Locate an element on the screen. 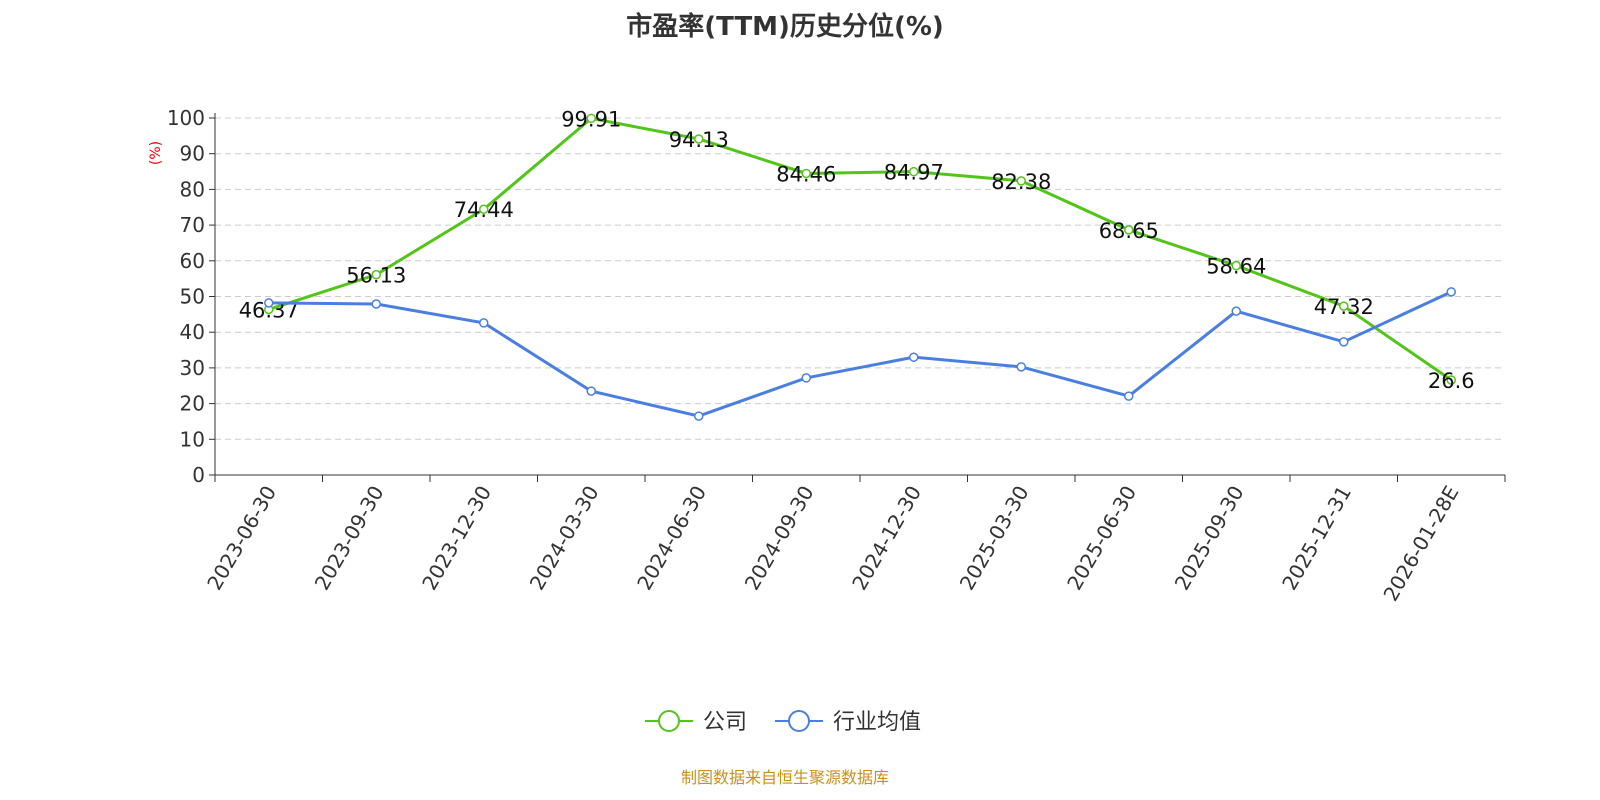  data-label: 26.6 is located at coordinates (1451, 381).